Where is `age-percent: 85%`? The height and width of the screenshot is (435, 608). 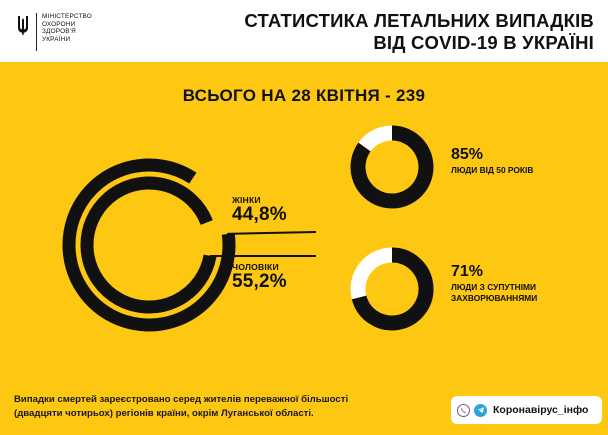 age-percent: 85% is located at coordinates (467, 154).